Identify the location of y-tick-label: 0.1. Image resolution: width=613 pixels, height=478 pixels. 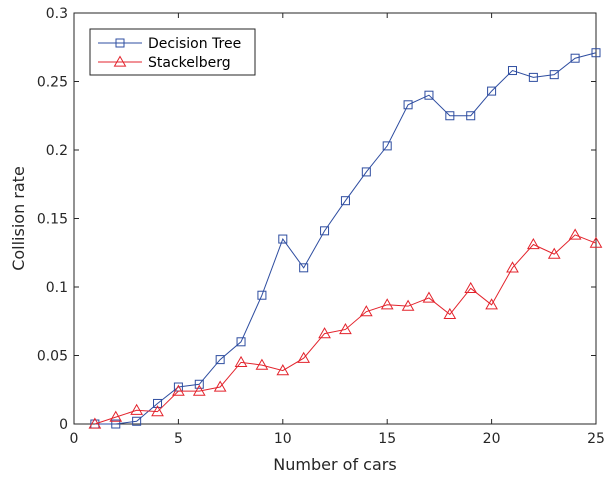
(57, 288).